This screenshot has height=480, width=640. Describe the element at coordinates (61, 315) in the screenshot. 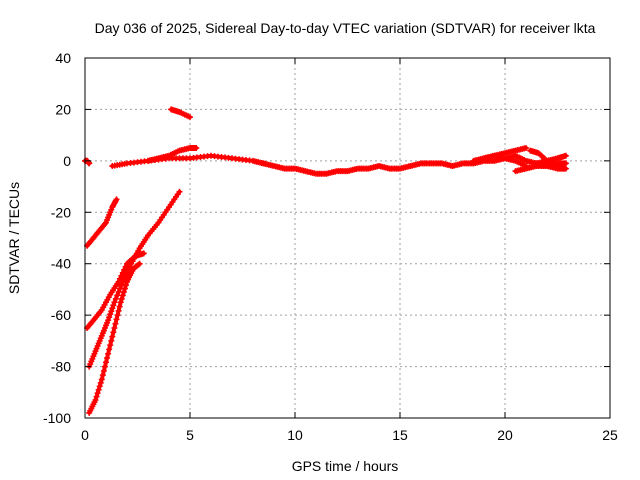

I see `y-tick-label: -60` at that location.